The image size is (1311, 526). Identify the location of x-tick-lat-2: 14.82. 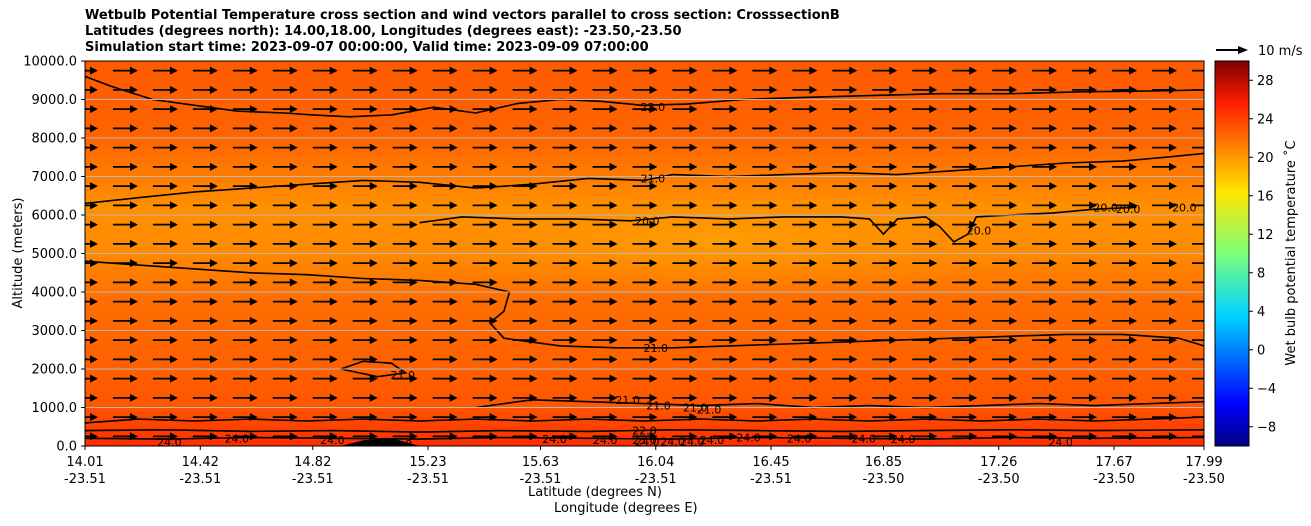
(312, 462).